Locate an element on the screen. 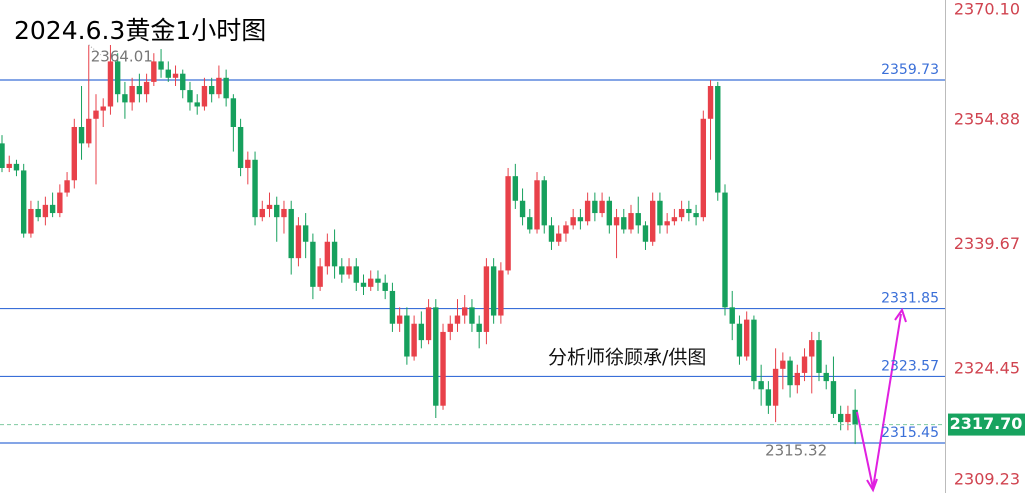 The height and width of the screenshot is (493, 1025). y-tick-label: 2324.45 is located at coordinates (987, 368).